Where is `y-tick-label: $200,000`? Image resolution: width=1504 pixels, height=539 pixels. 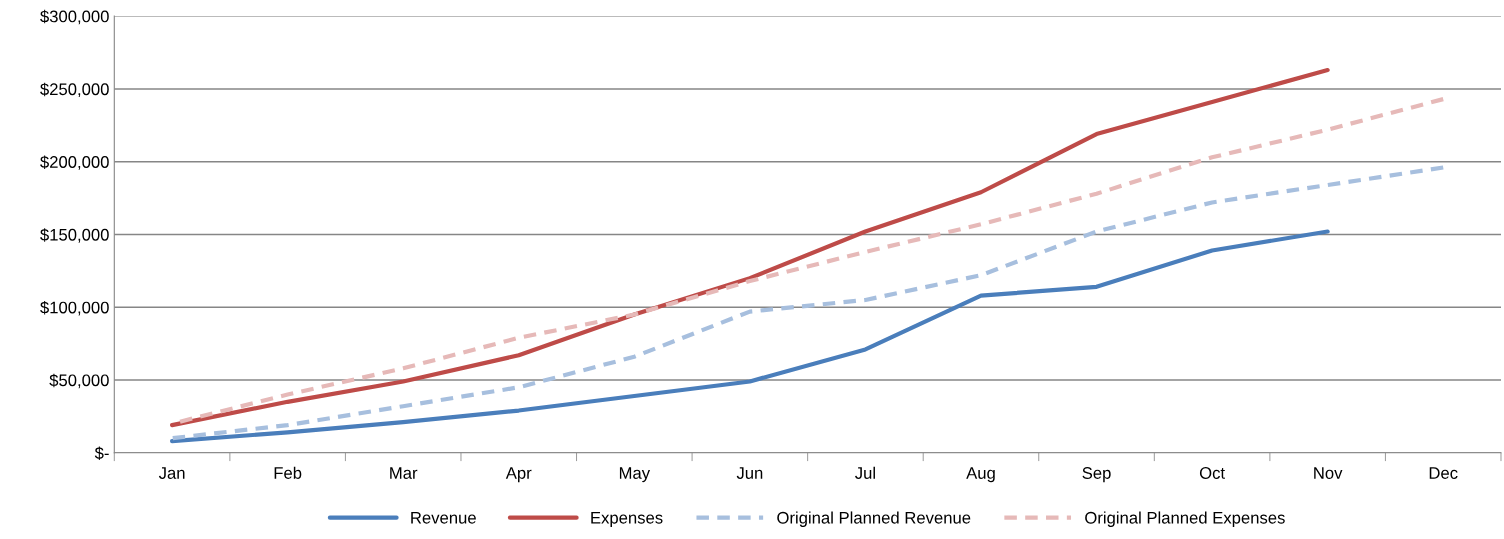 y-tick-label: $200,000 is located at coordinates (74, 162).